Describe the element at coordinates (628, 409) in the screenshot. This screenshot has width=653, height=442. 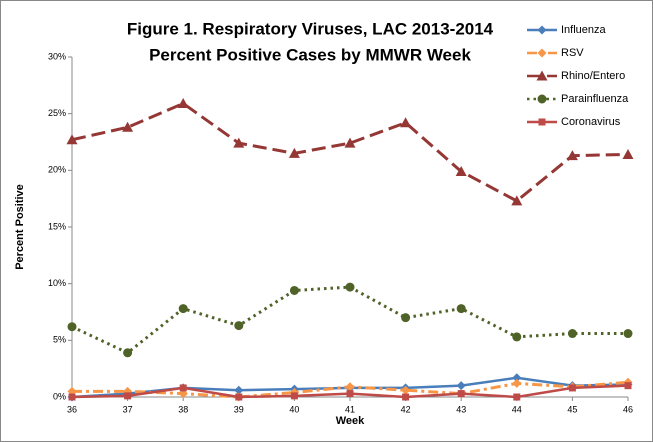
I see `x-tick-label: 46` at that location.